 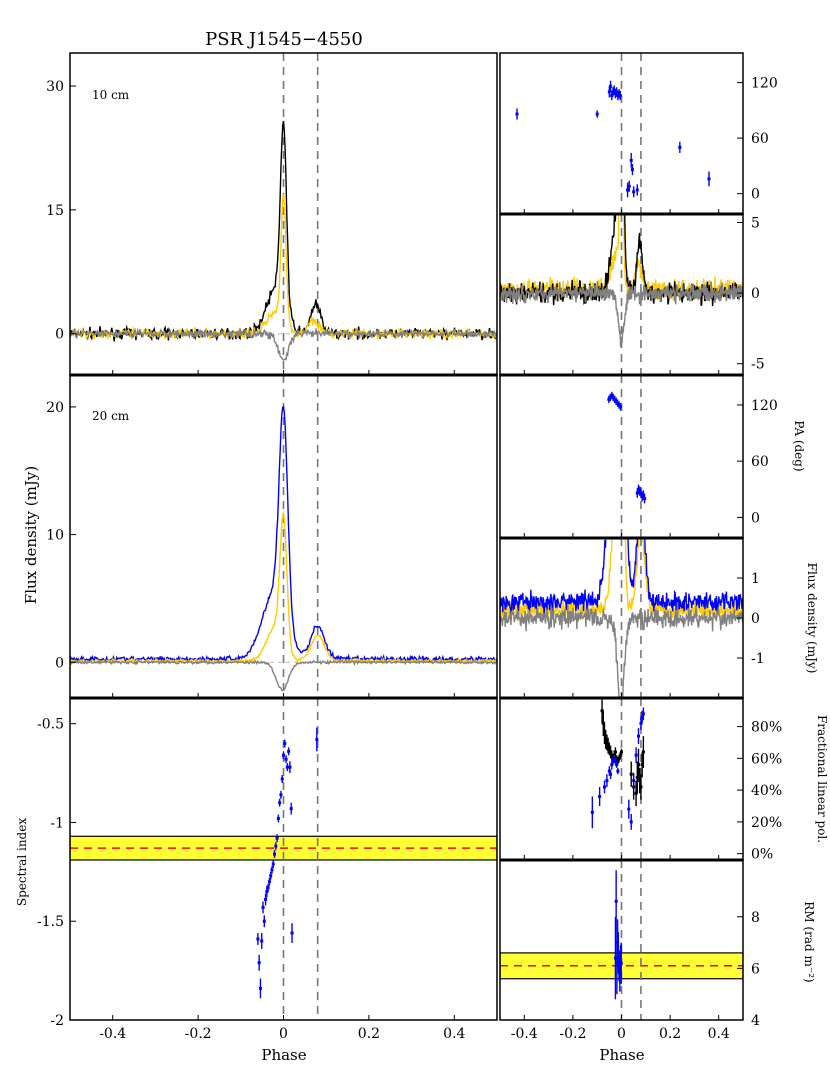 I want to click on fractional-pol-ylabel: Fractional linear pol., so click(x=822, y=779).